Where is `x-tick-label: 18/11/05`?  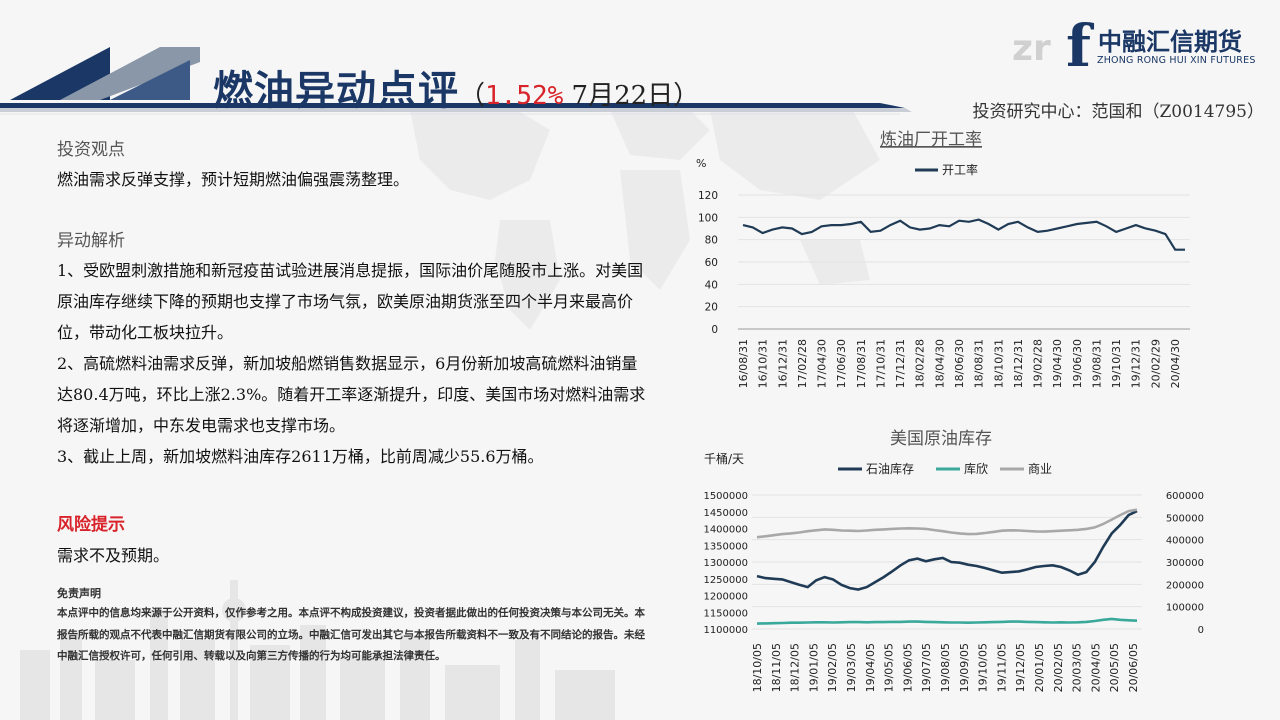
x-tick-label: 18/11/05 is located at coordinates (776, 667).